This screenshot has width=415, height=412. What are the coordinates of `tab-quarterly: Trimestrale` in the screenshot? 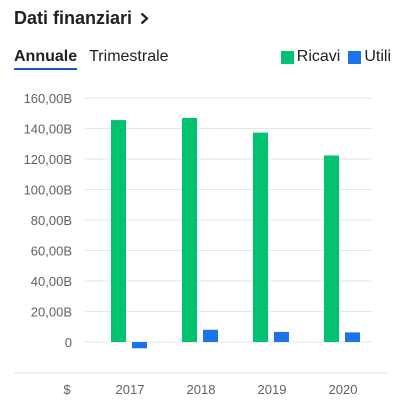 It's located at (129, 56).